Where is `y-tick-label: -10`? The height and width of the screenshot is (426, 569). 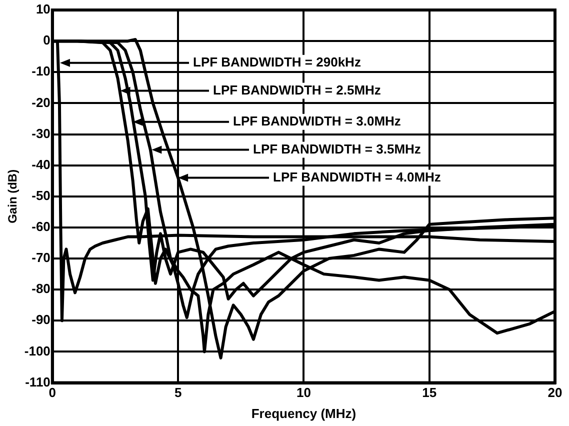
y-tick-label: -10 is located at coordinates (41, 71).